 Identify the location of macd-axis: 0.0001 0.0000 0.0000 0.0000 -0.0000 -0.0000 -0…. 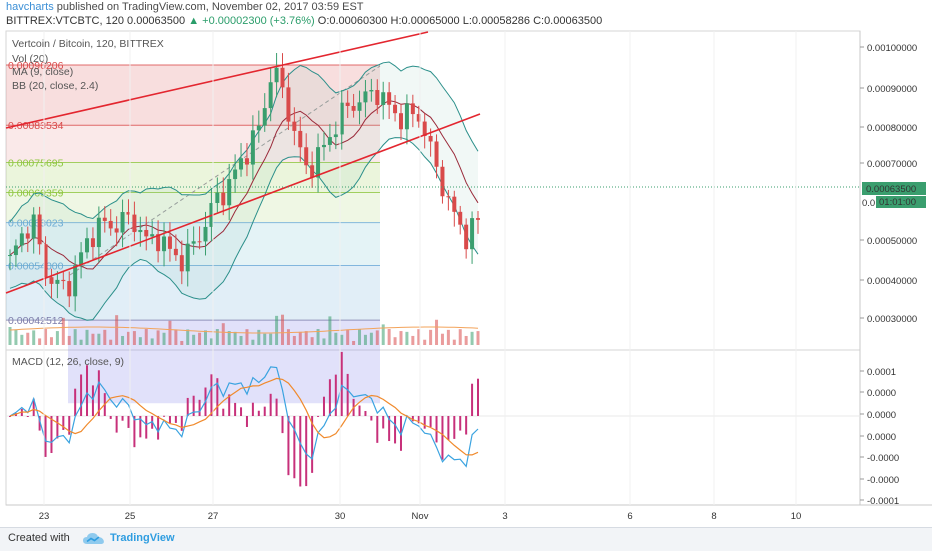
(879, 437).